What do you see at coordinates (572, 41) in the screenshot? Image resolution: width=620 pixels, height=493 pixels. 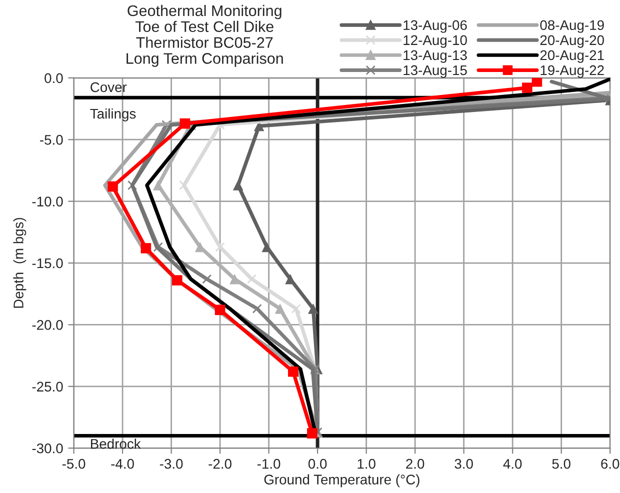 I see `legend-label: 20-Aug-20` at bounding box center [572, 41].